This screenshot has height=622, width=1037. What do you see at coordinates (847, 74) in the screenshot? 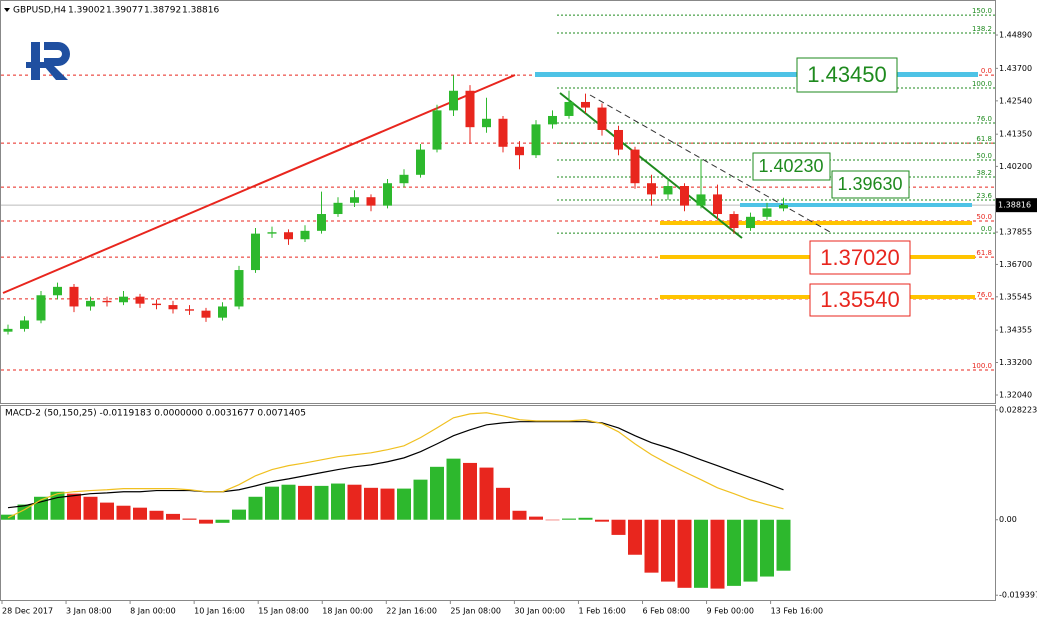
I see `callout: 1.43450` at bounding box center [847, 74].